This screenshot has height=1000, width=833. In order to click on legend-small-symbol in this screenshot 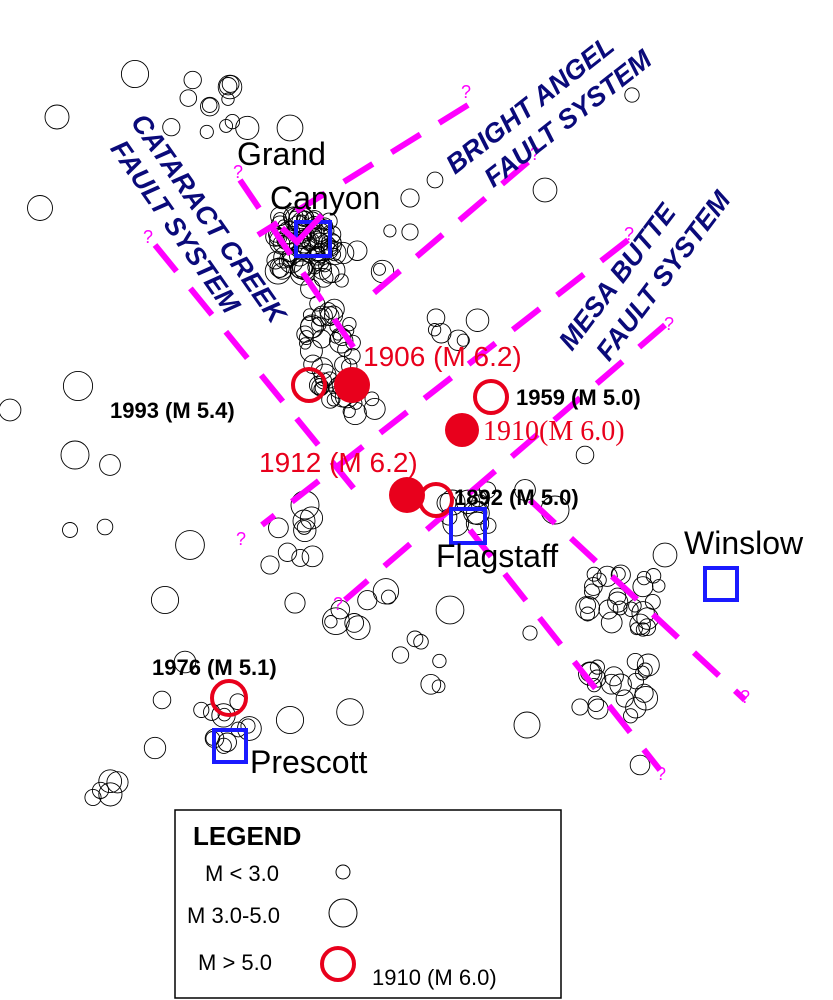, I will do `click(343, 872)`.